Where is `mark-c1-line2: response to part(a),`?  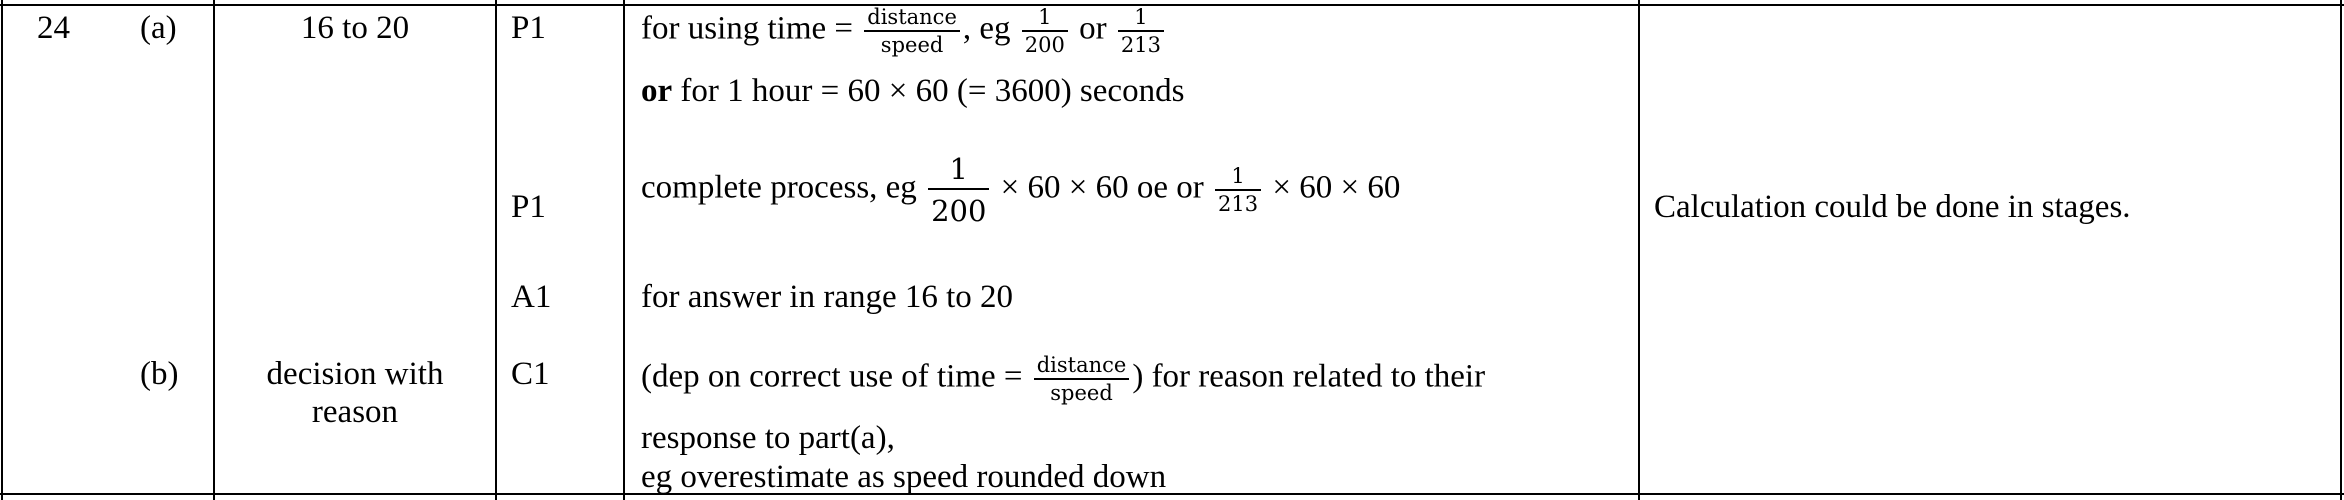 mark-c1-line2: response to part(a), is located at coordinates (768, 438).